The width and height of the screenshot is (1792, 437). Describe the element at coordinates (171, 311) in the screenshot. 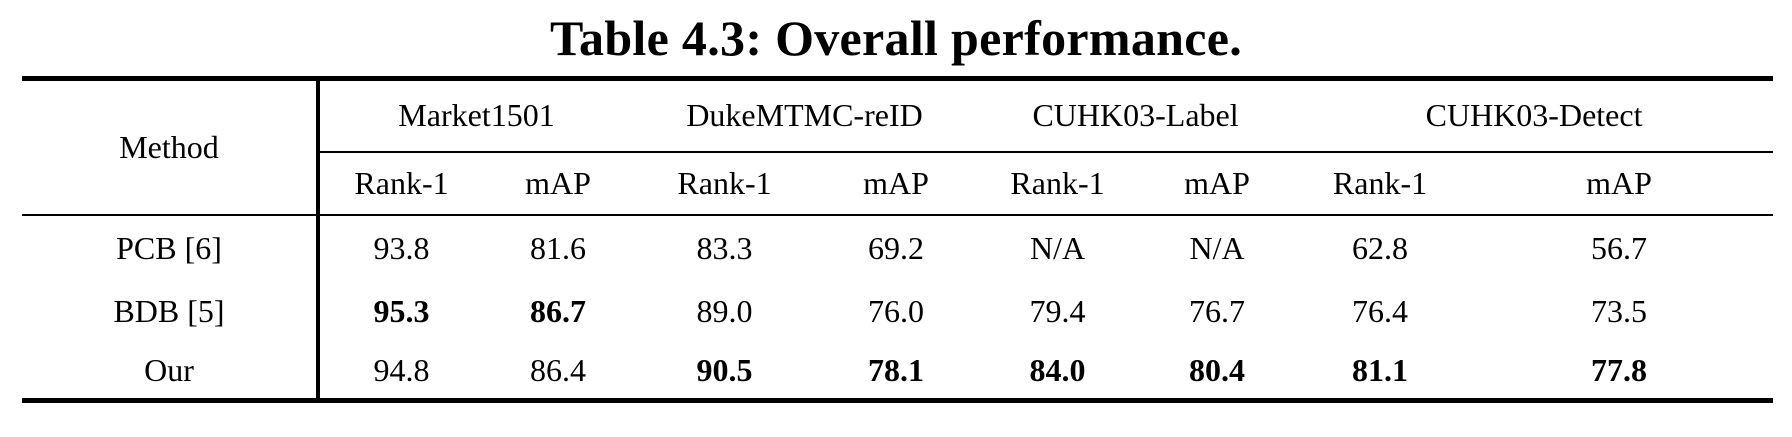

I see `method-cell: BDB [5]` at that location.